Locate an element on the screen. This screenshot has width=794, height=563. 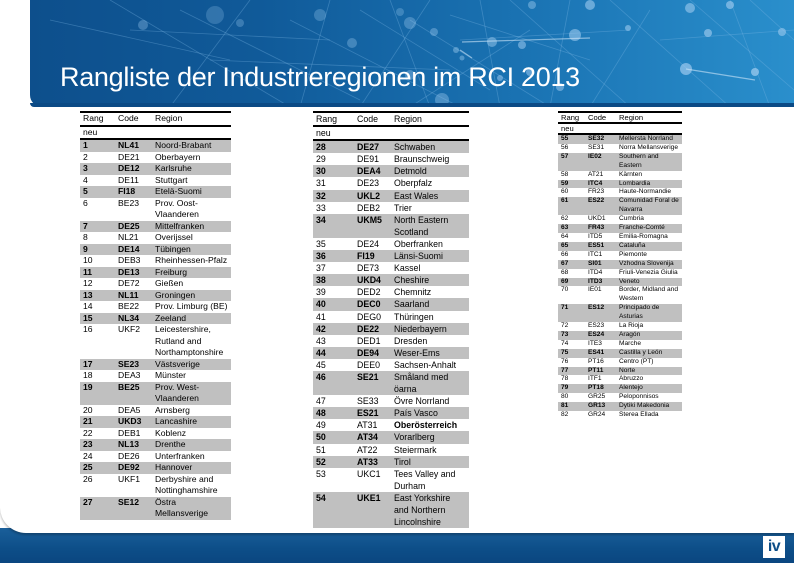
region-cell: Östra Mellansverige is located at coordinates (191, 508).